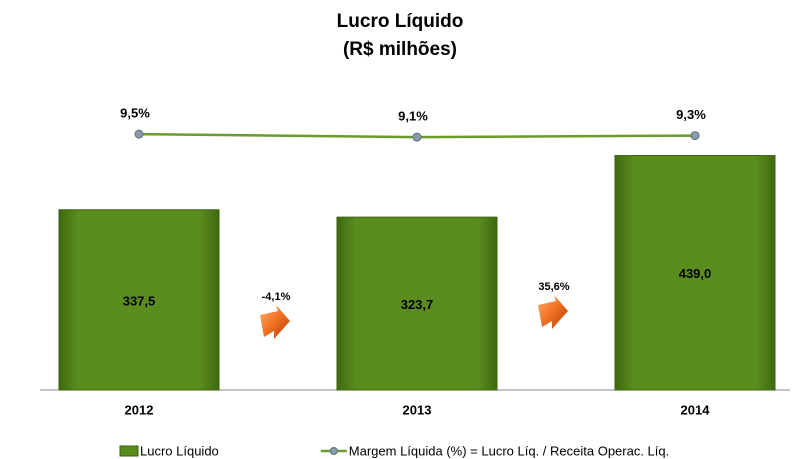  I want to click on growth-label: 35,6%, so click(553, 287).